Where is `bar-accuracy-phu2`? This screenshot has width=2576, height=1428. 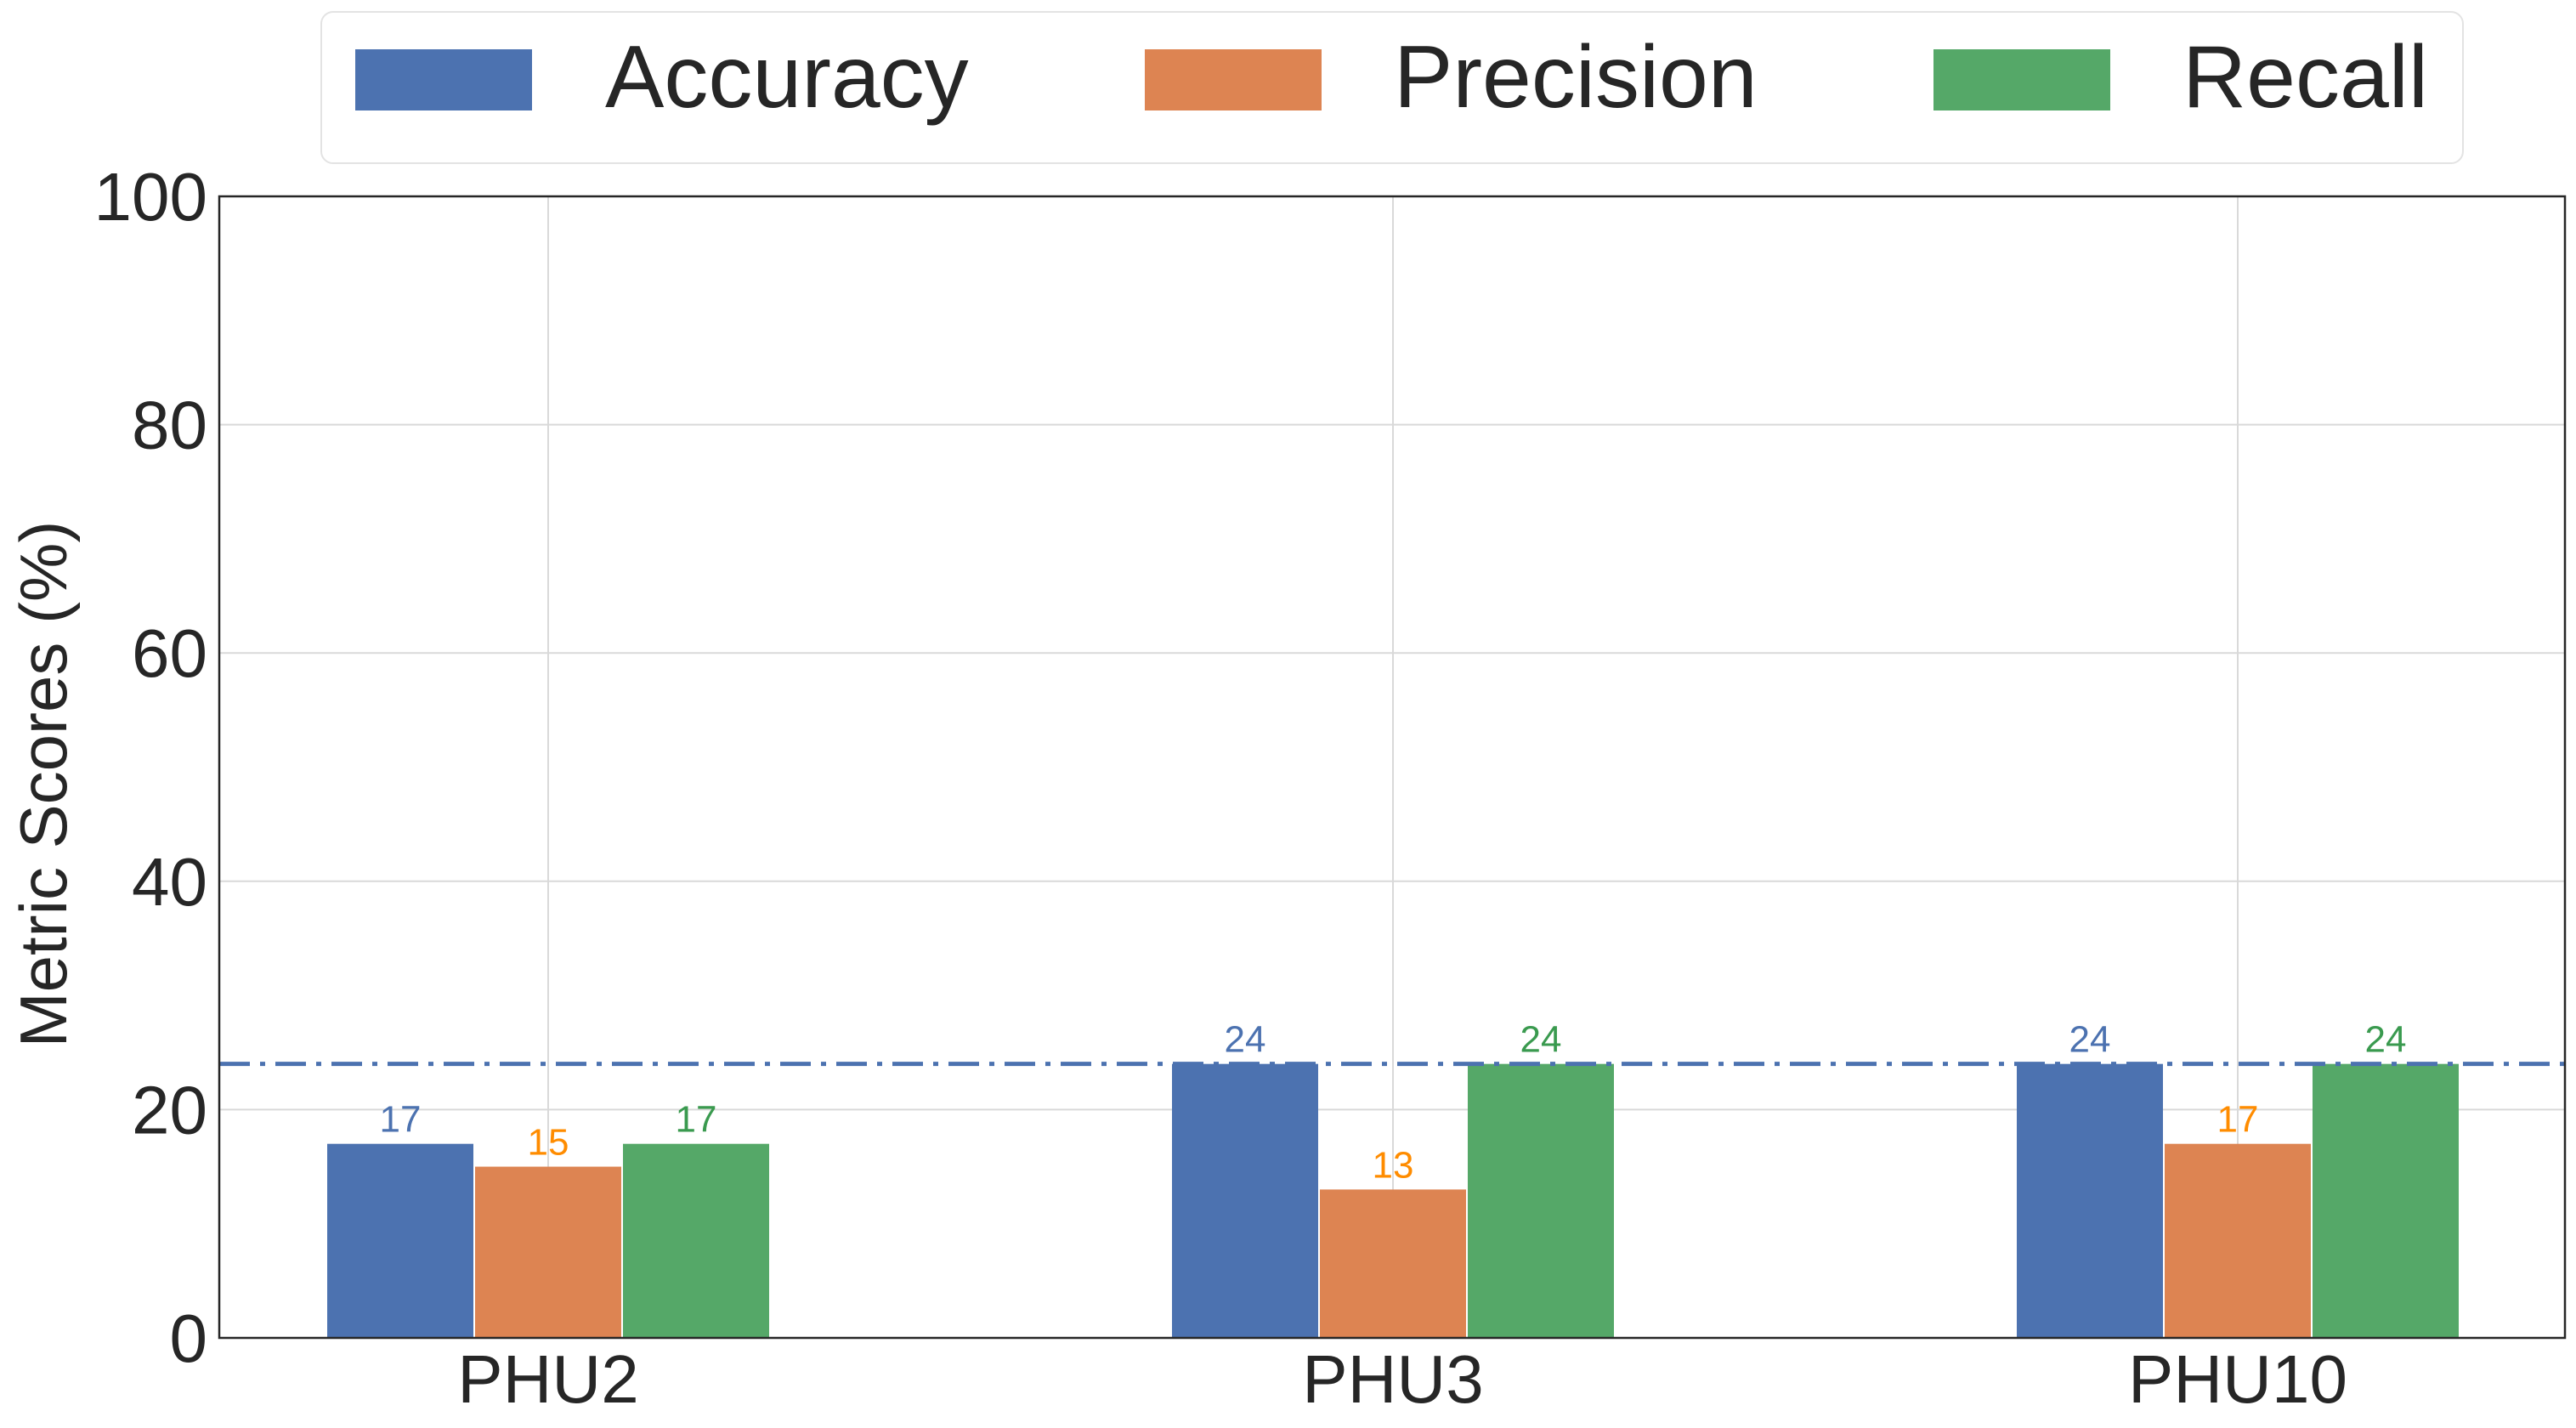
bar-accuracy-phu2 is located at coordinates (400, 1240).